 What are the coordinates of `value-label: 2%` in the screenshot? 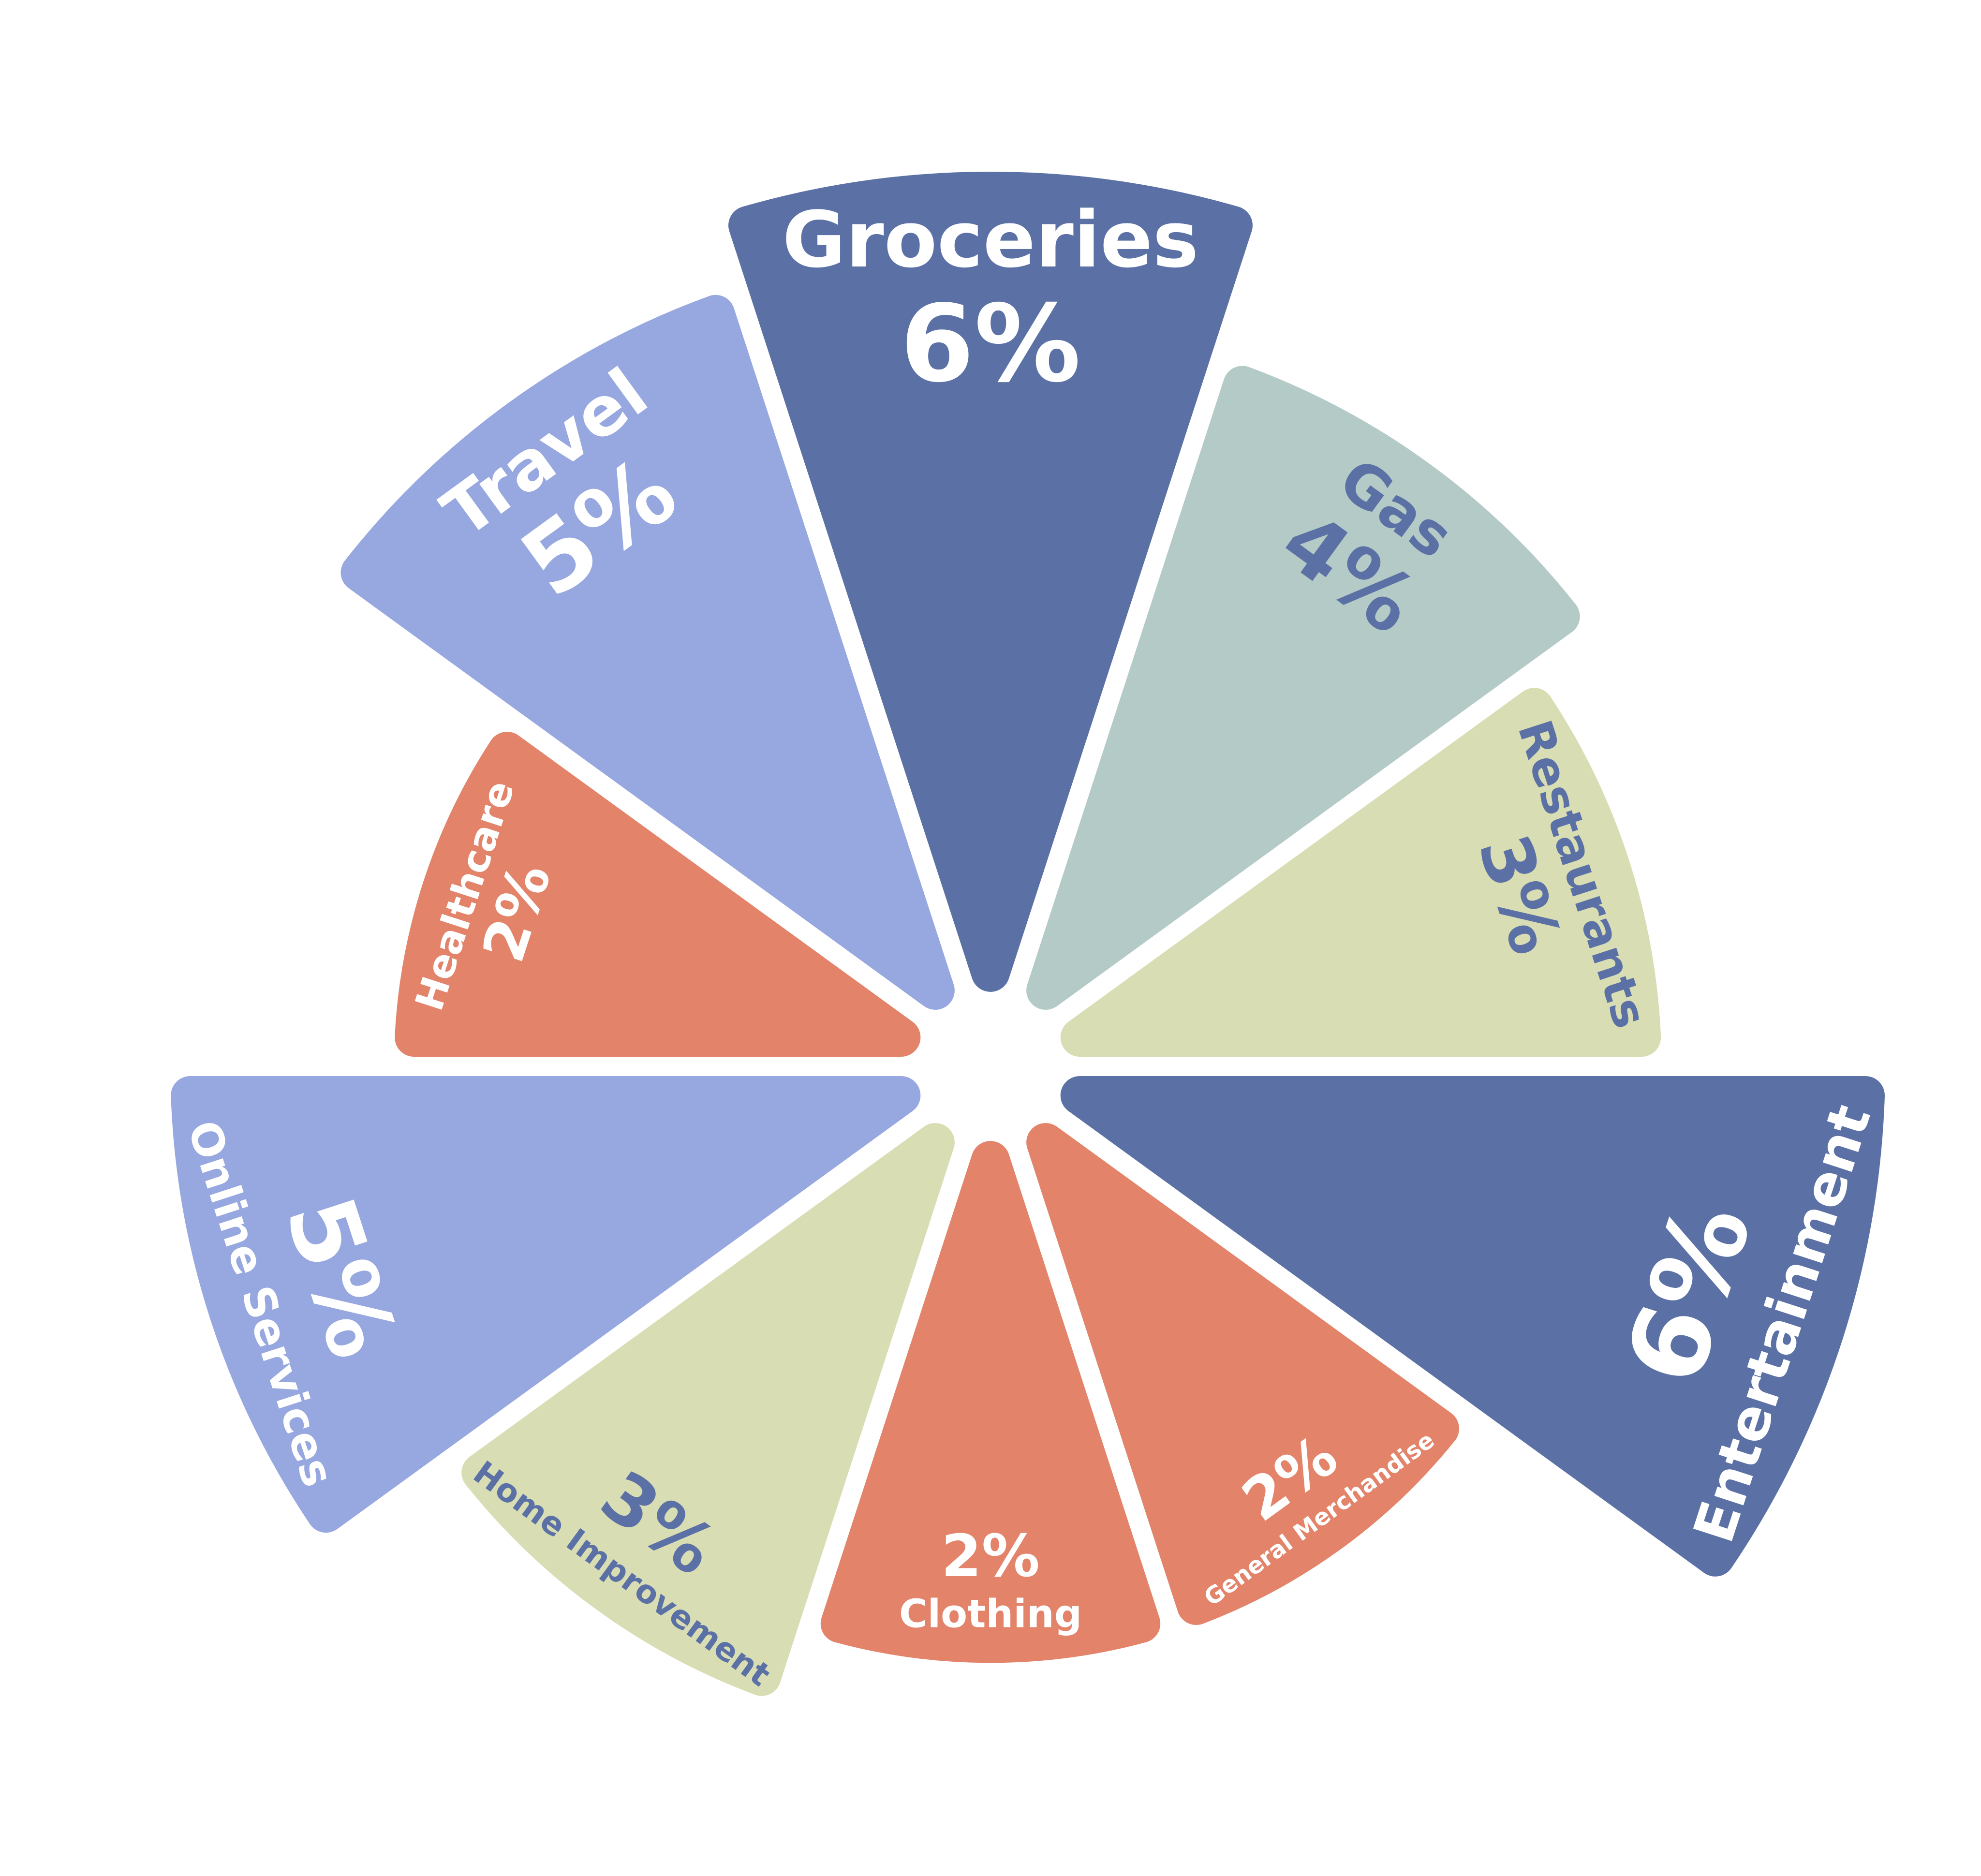 It's located at (990, 1556).